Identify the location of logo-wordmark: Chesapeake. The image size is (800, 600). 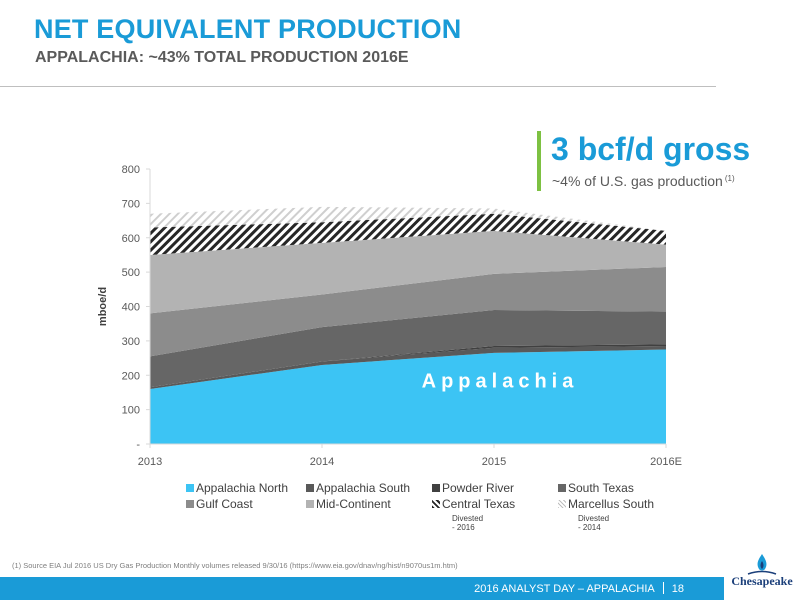
(762, 581).